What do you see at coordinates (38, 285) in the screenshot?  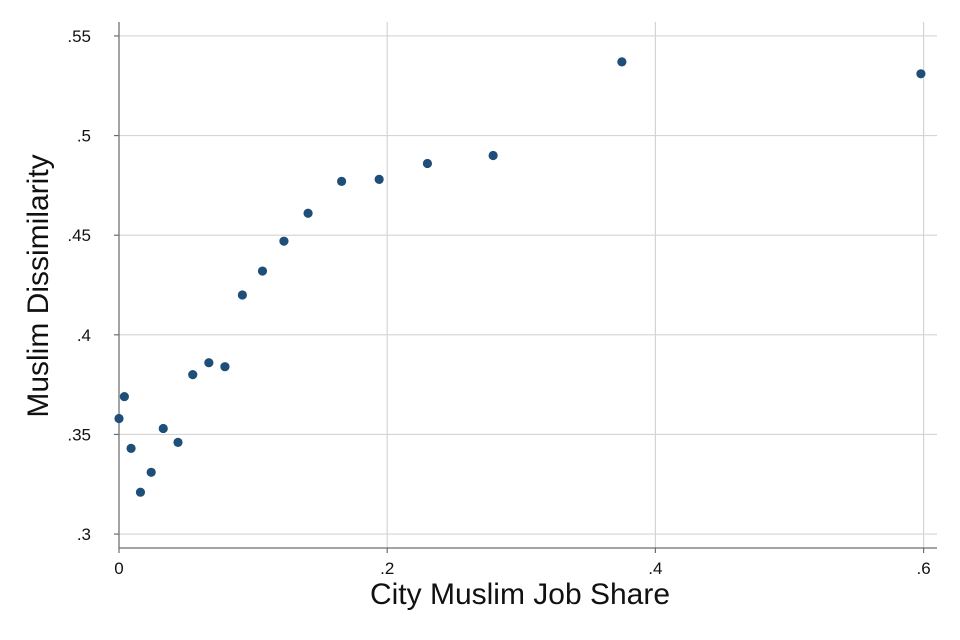 I see `y-axis-title: Muslim Dissimilarity` at bounding box center [38, 285].